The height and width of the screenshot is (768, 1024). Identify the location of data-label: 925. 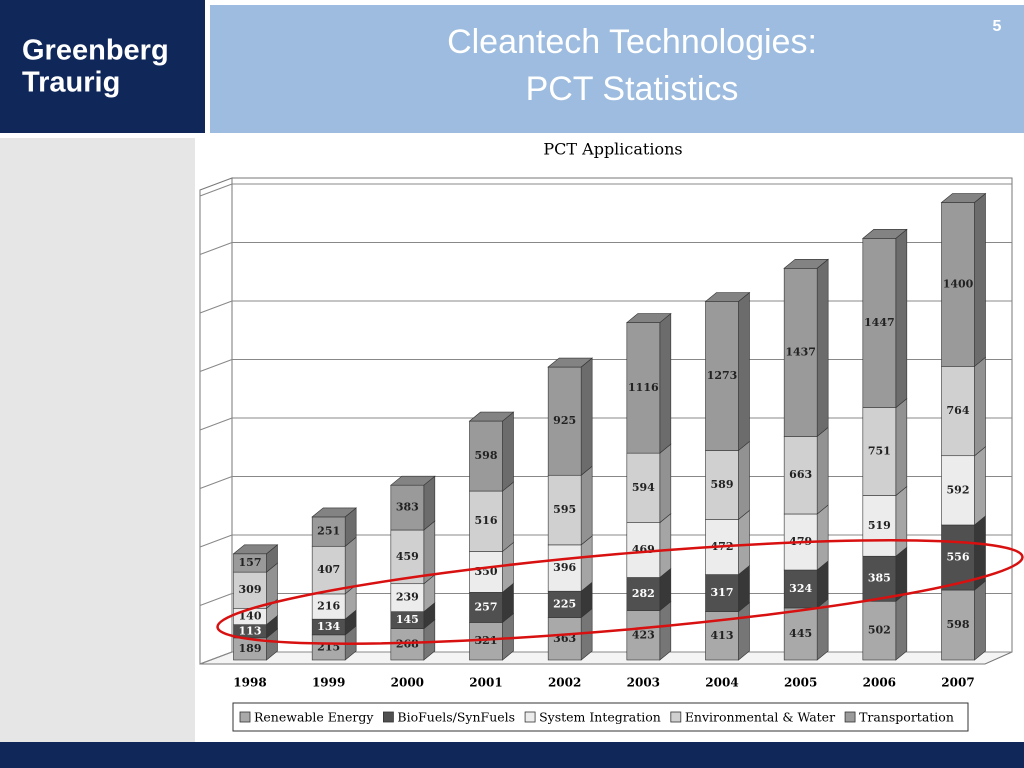
(564, 420).